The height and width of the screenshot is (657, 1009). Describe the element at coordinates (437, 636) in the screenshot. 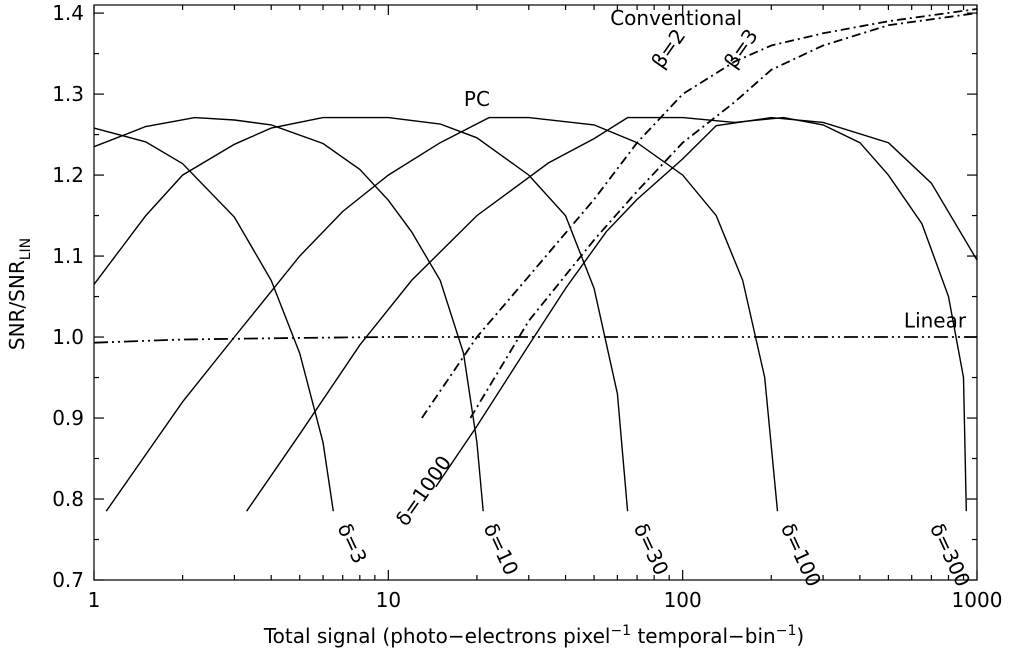

I see `x-axis-label-prefix: Total signal (photo−electrons pixel` at that location.